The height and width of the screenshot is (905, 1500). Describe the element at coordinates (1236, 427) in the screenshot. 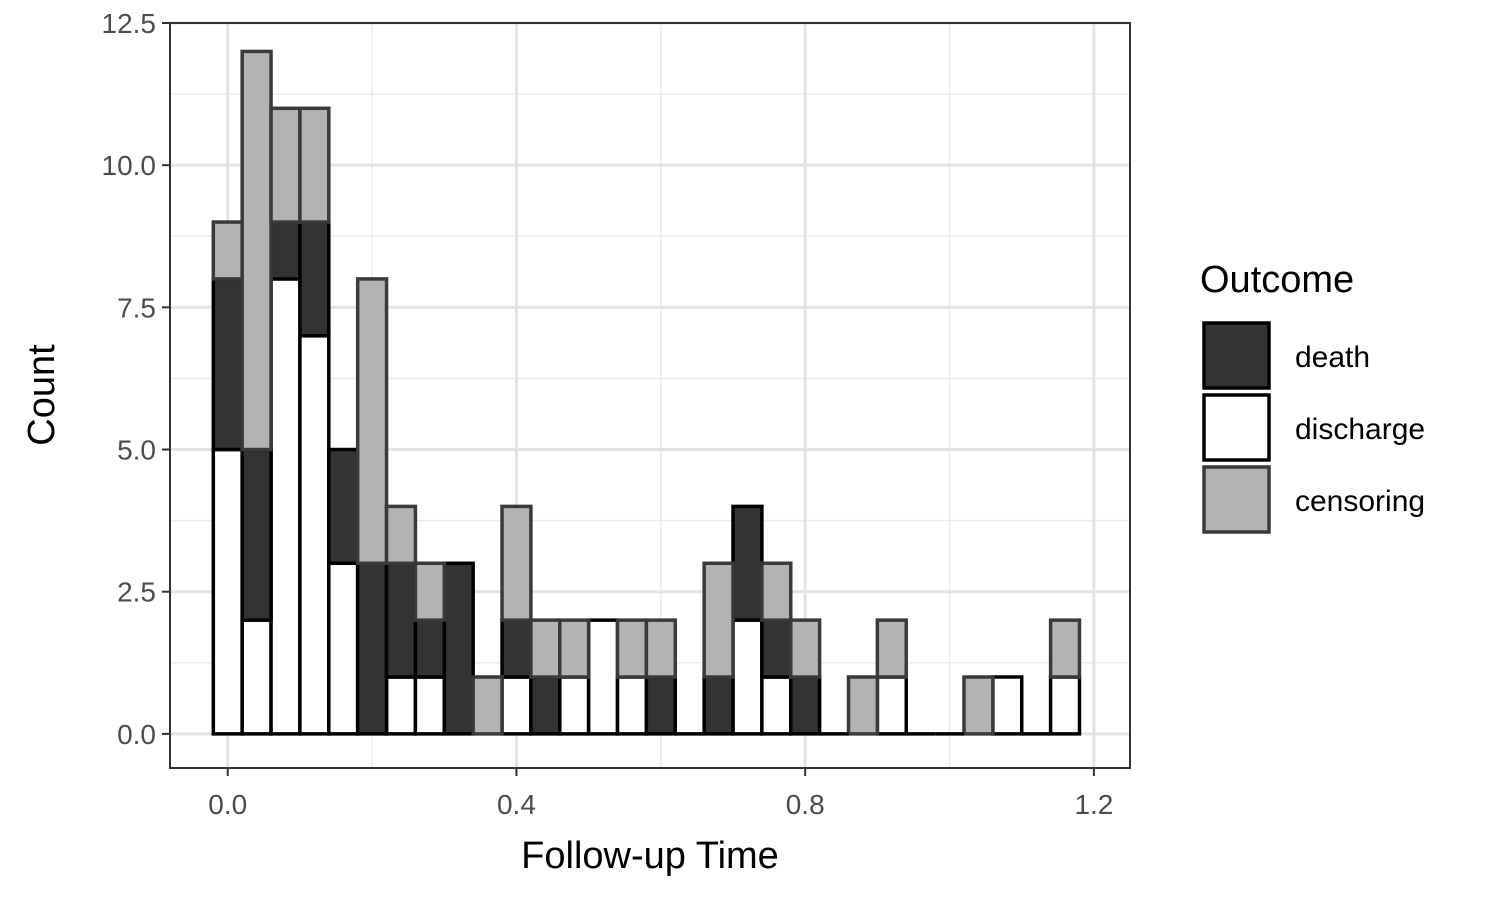

I see `legend-key-discharge` at that location.